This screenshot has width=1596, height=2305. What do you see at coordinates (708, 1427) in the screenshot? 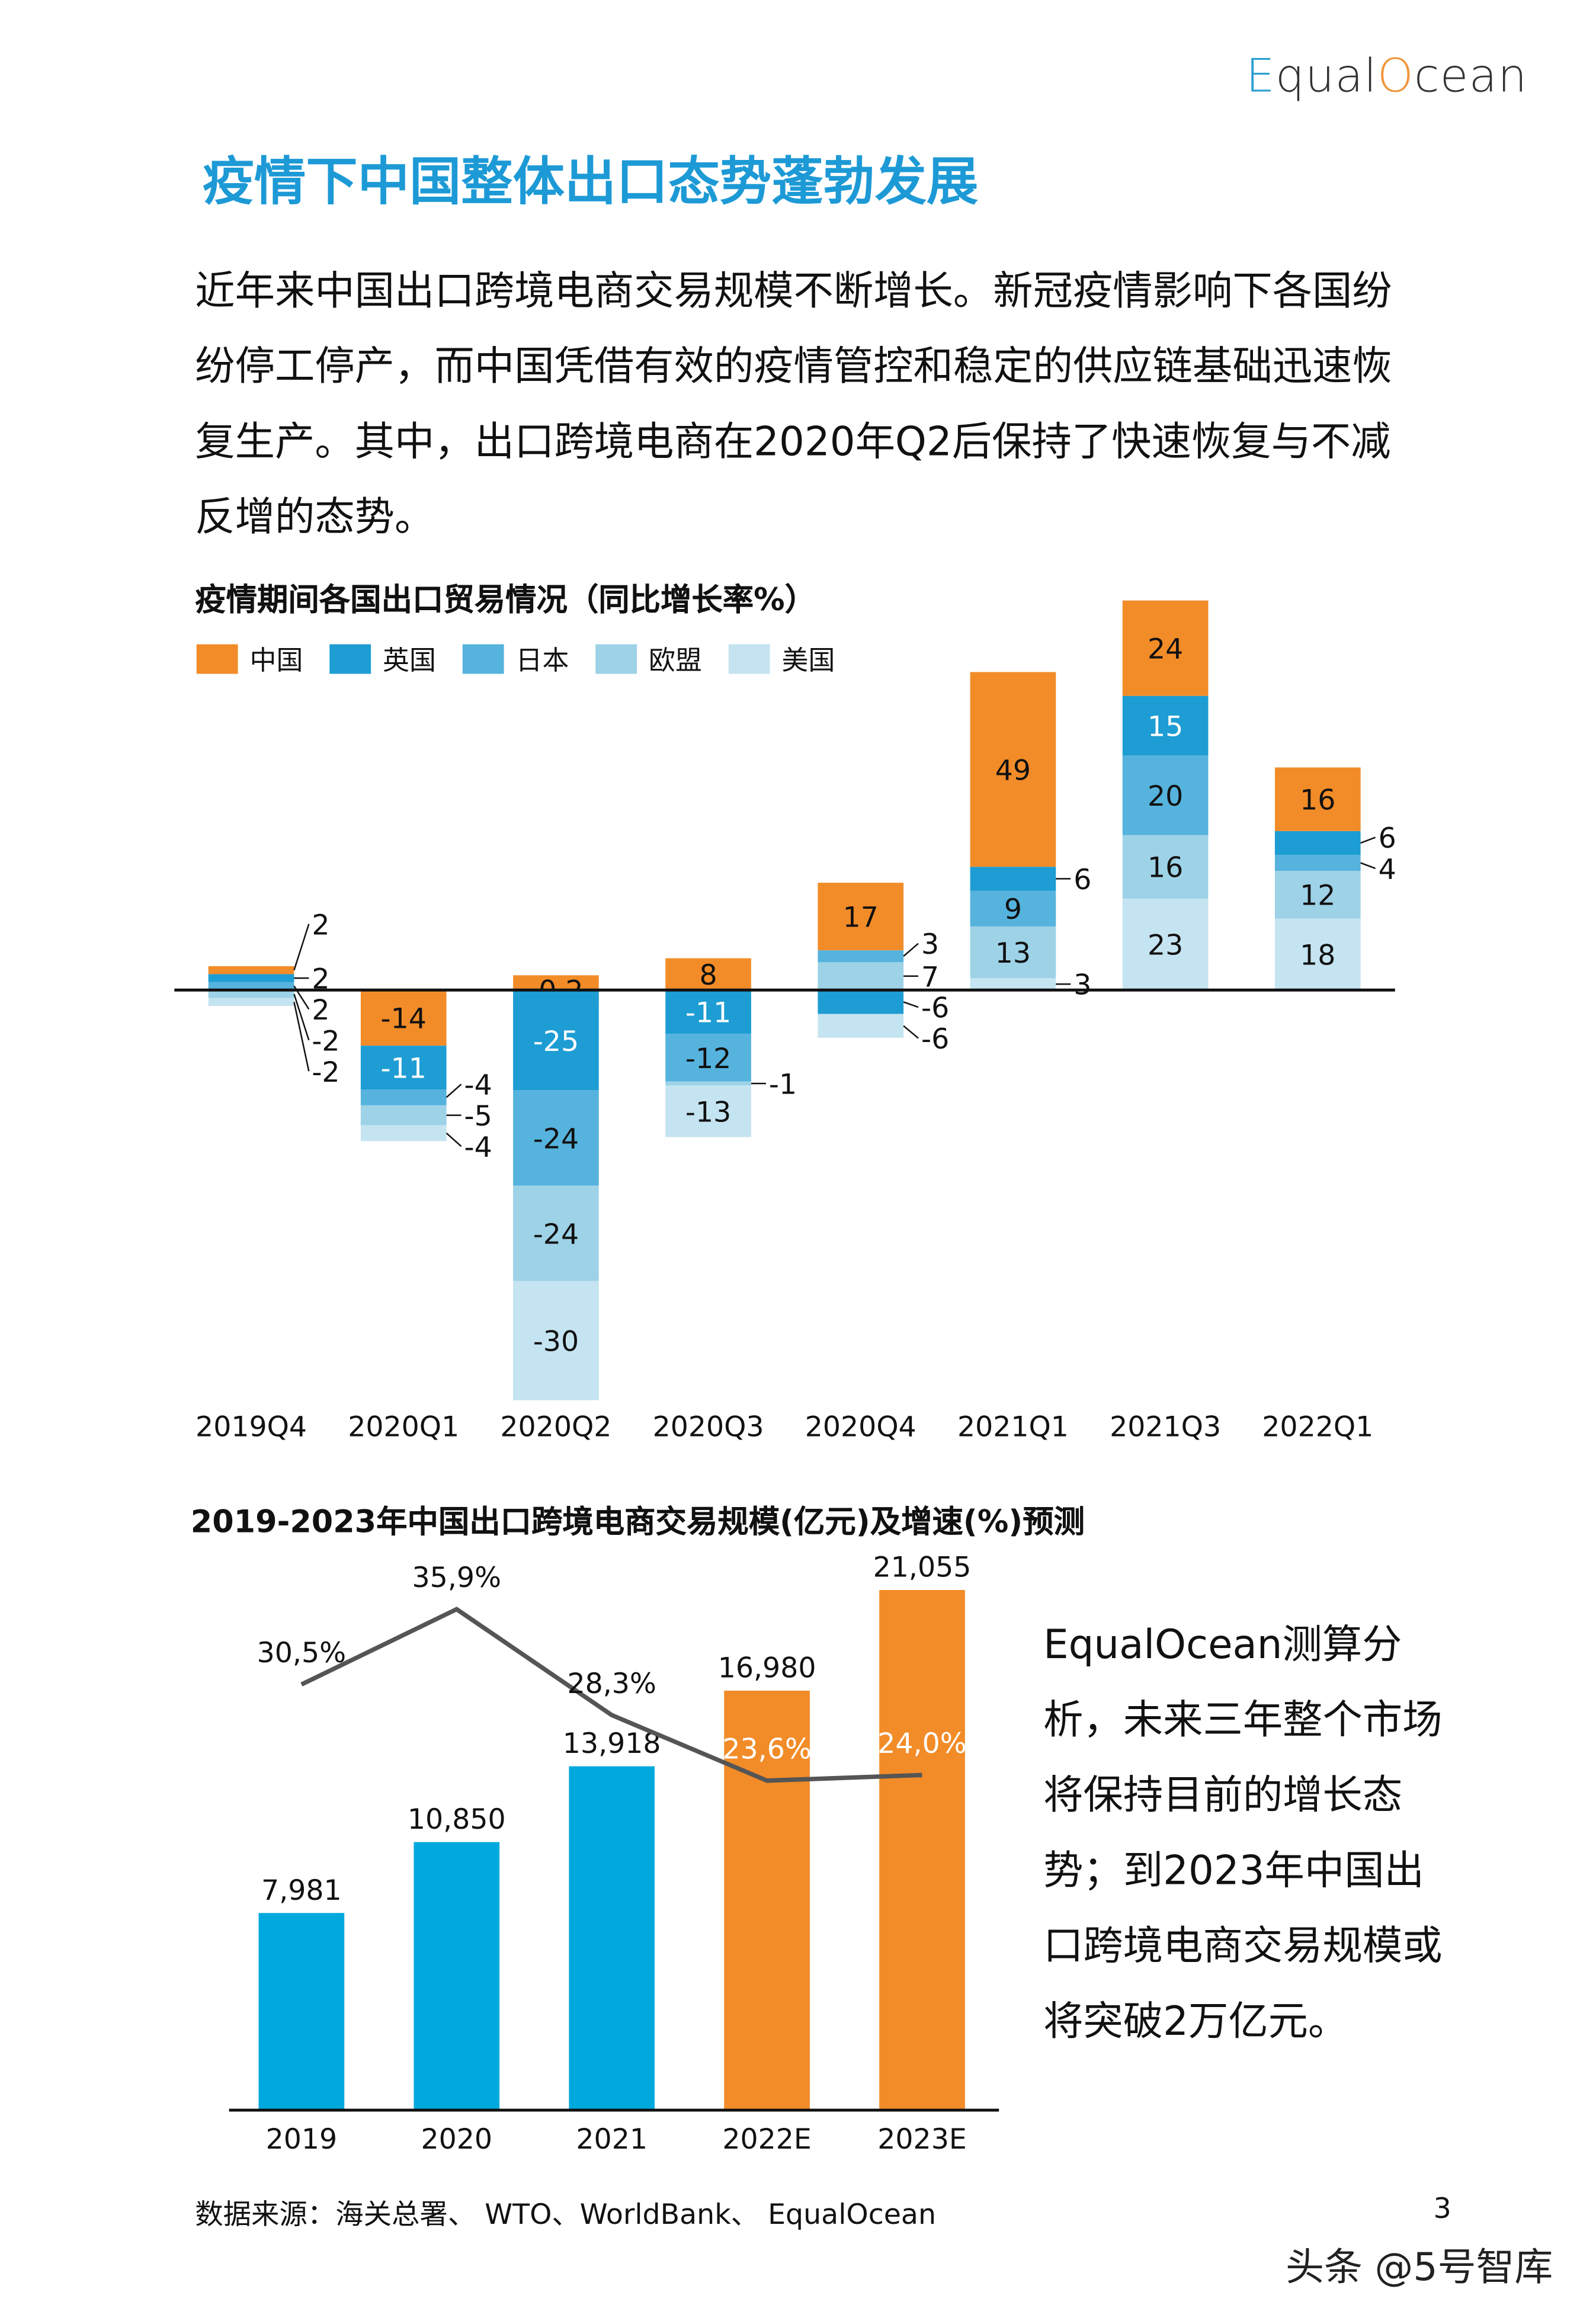
I see `category-label: 2020Q3` at bounding box center [708, 1427].